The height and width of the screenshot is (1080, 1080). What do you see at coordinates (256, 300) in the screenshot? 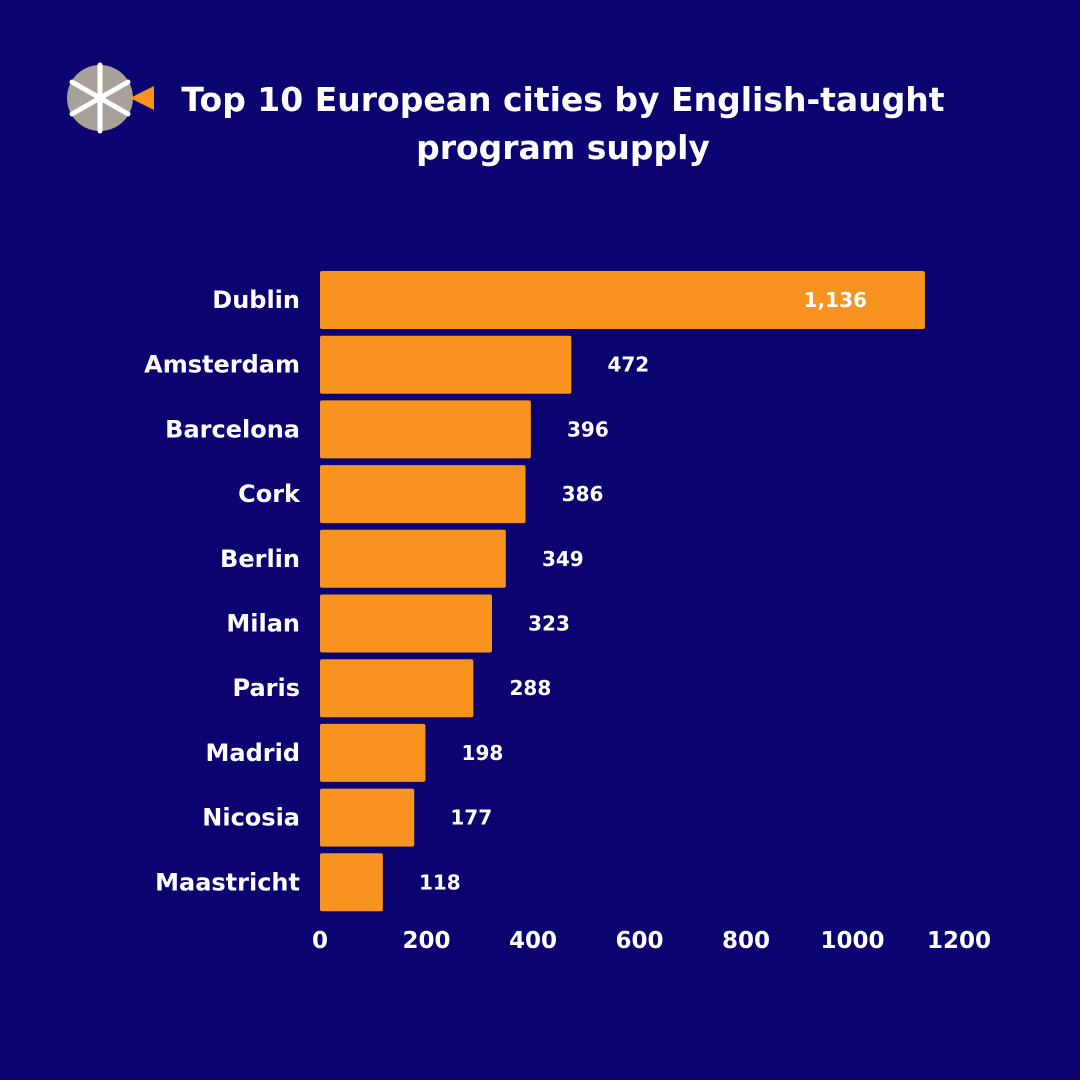
I see `category-label-dublin: Dublin` at bounding box center [256, 300].